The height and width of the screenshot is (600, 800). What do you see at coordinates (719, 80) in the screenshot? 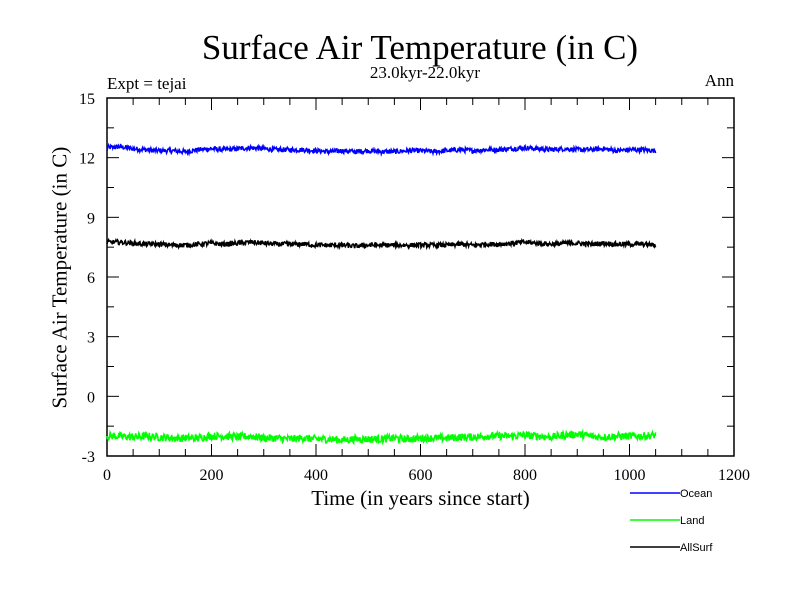
I see `season-label: Ann` at bounding box center [719, 80].